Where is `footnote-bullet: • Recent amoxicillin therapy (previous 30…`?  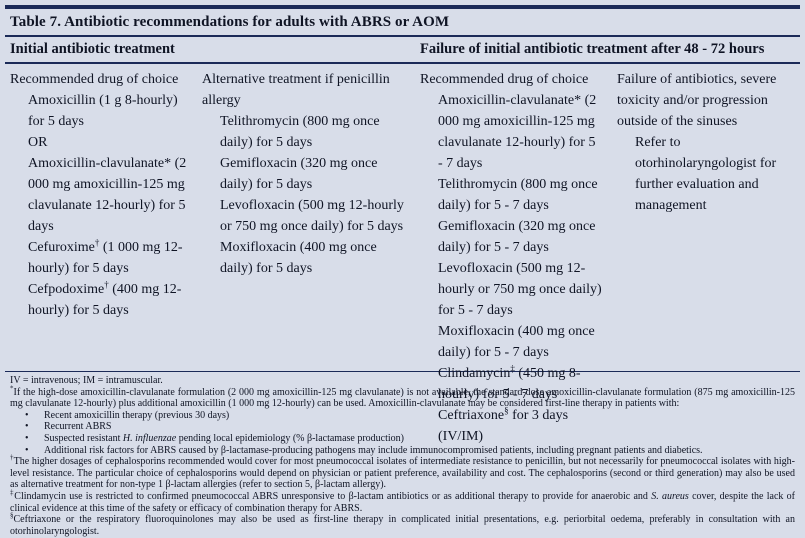
footnote-bullet: • Recent amoxicillin therapy (previous 30… is located at coordinates (127, 415).